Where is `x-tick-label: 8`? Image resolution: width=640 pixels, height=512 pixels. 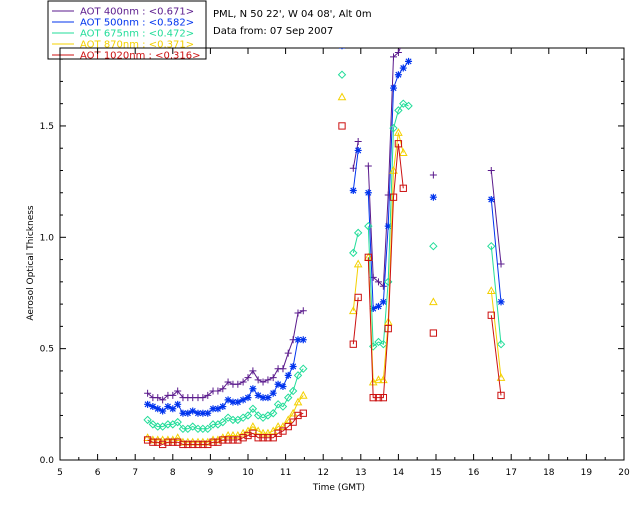
x-tick-label: 8 is located at coordinates (173, 473).